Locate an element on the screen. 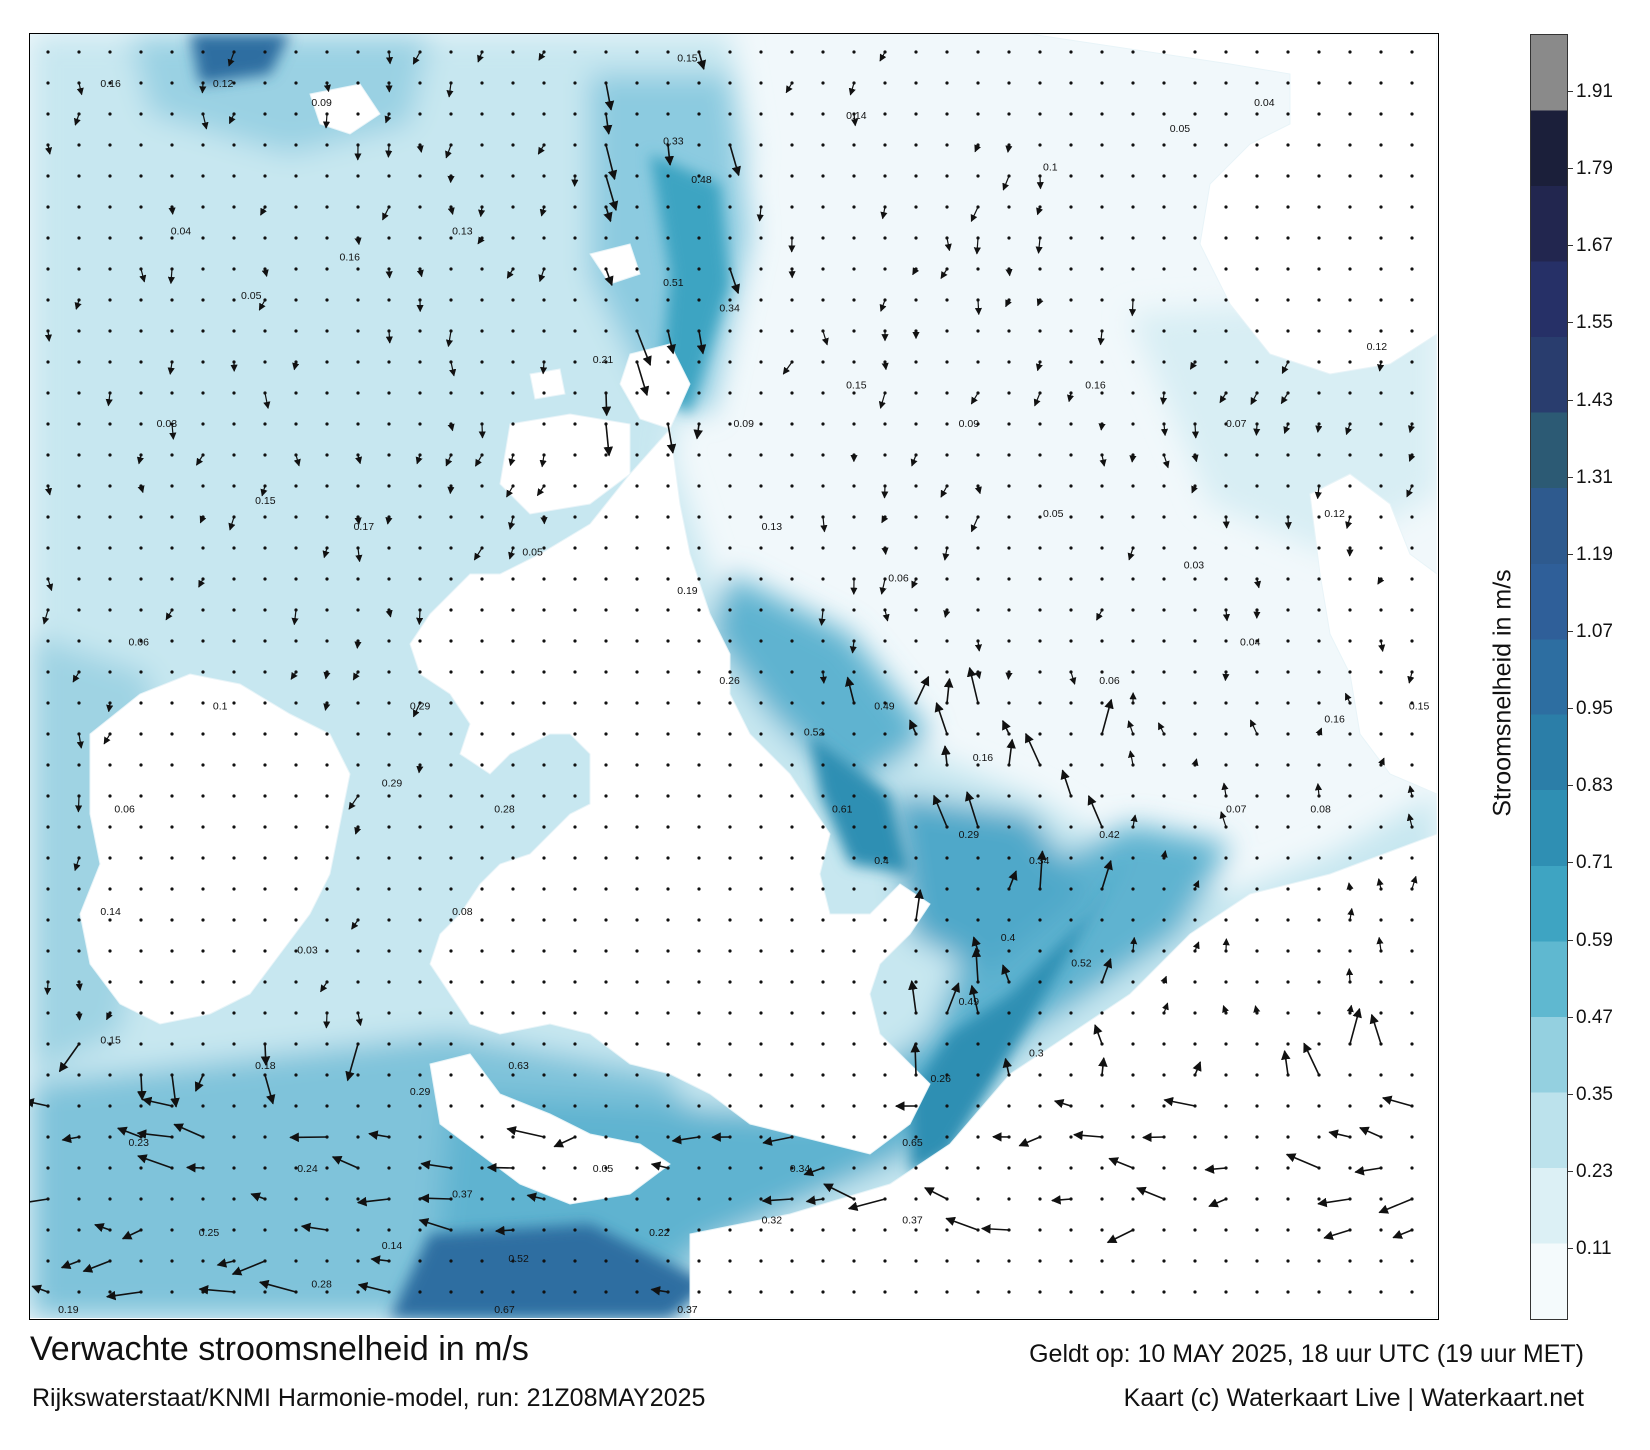  speed-label: 0.04 is located at coordinates (1250, 643).